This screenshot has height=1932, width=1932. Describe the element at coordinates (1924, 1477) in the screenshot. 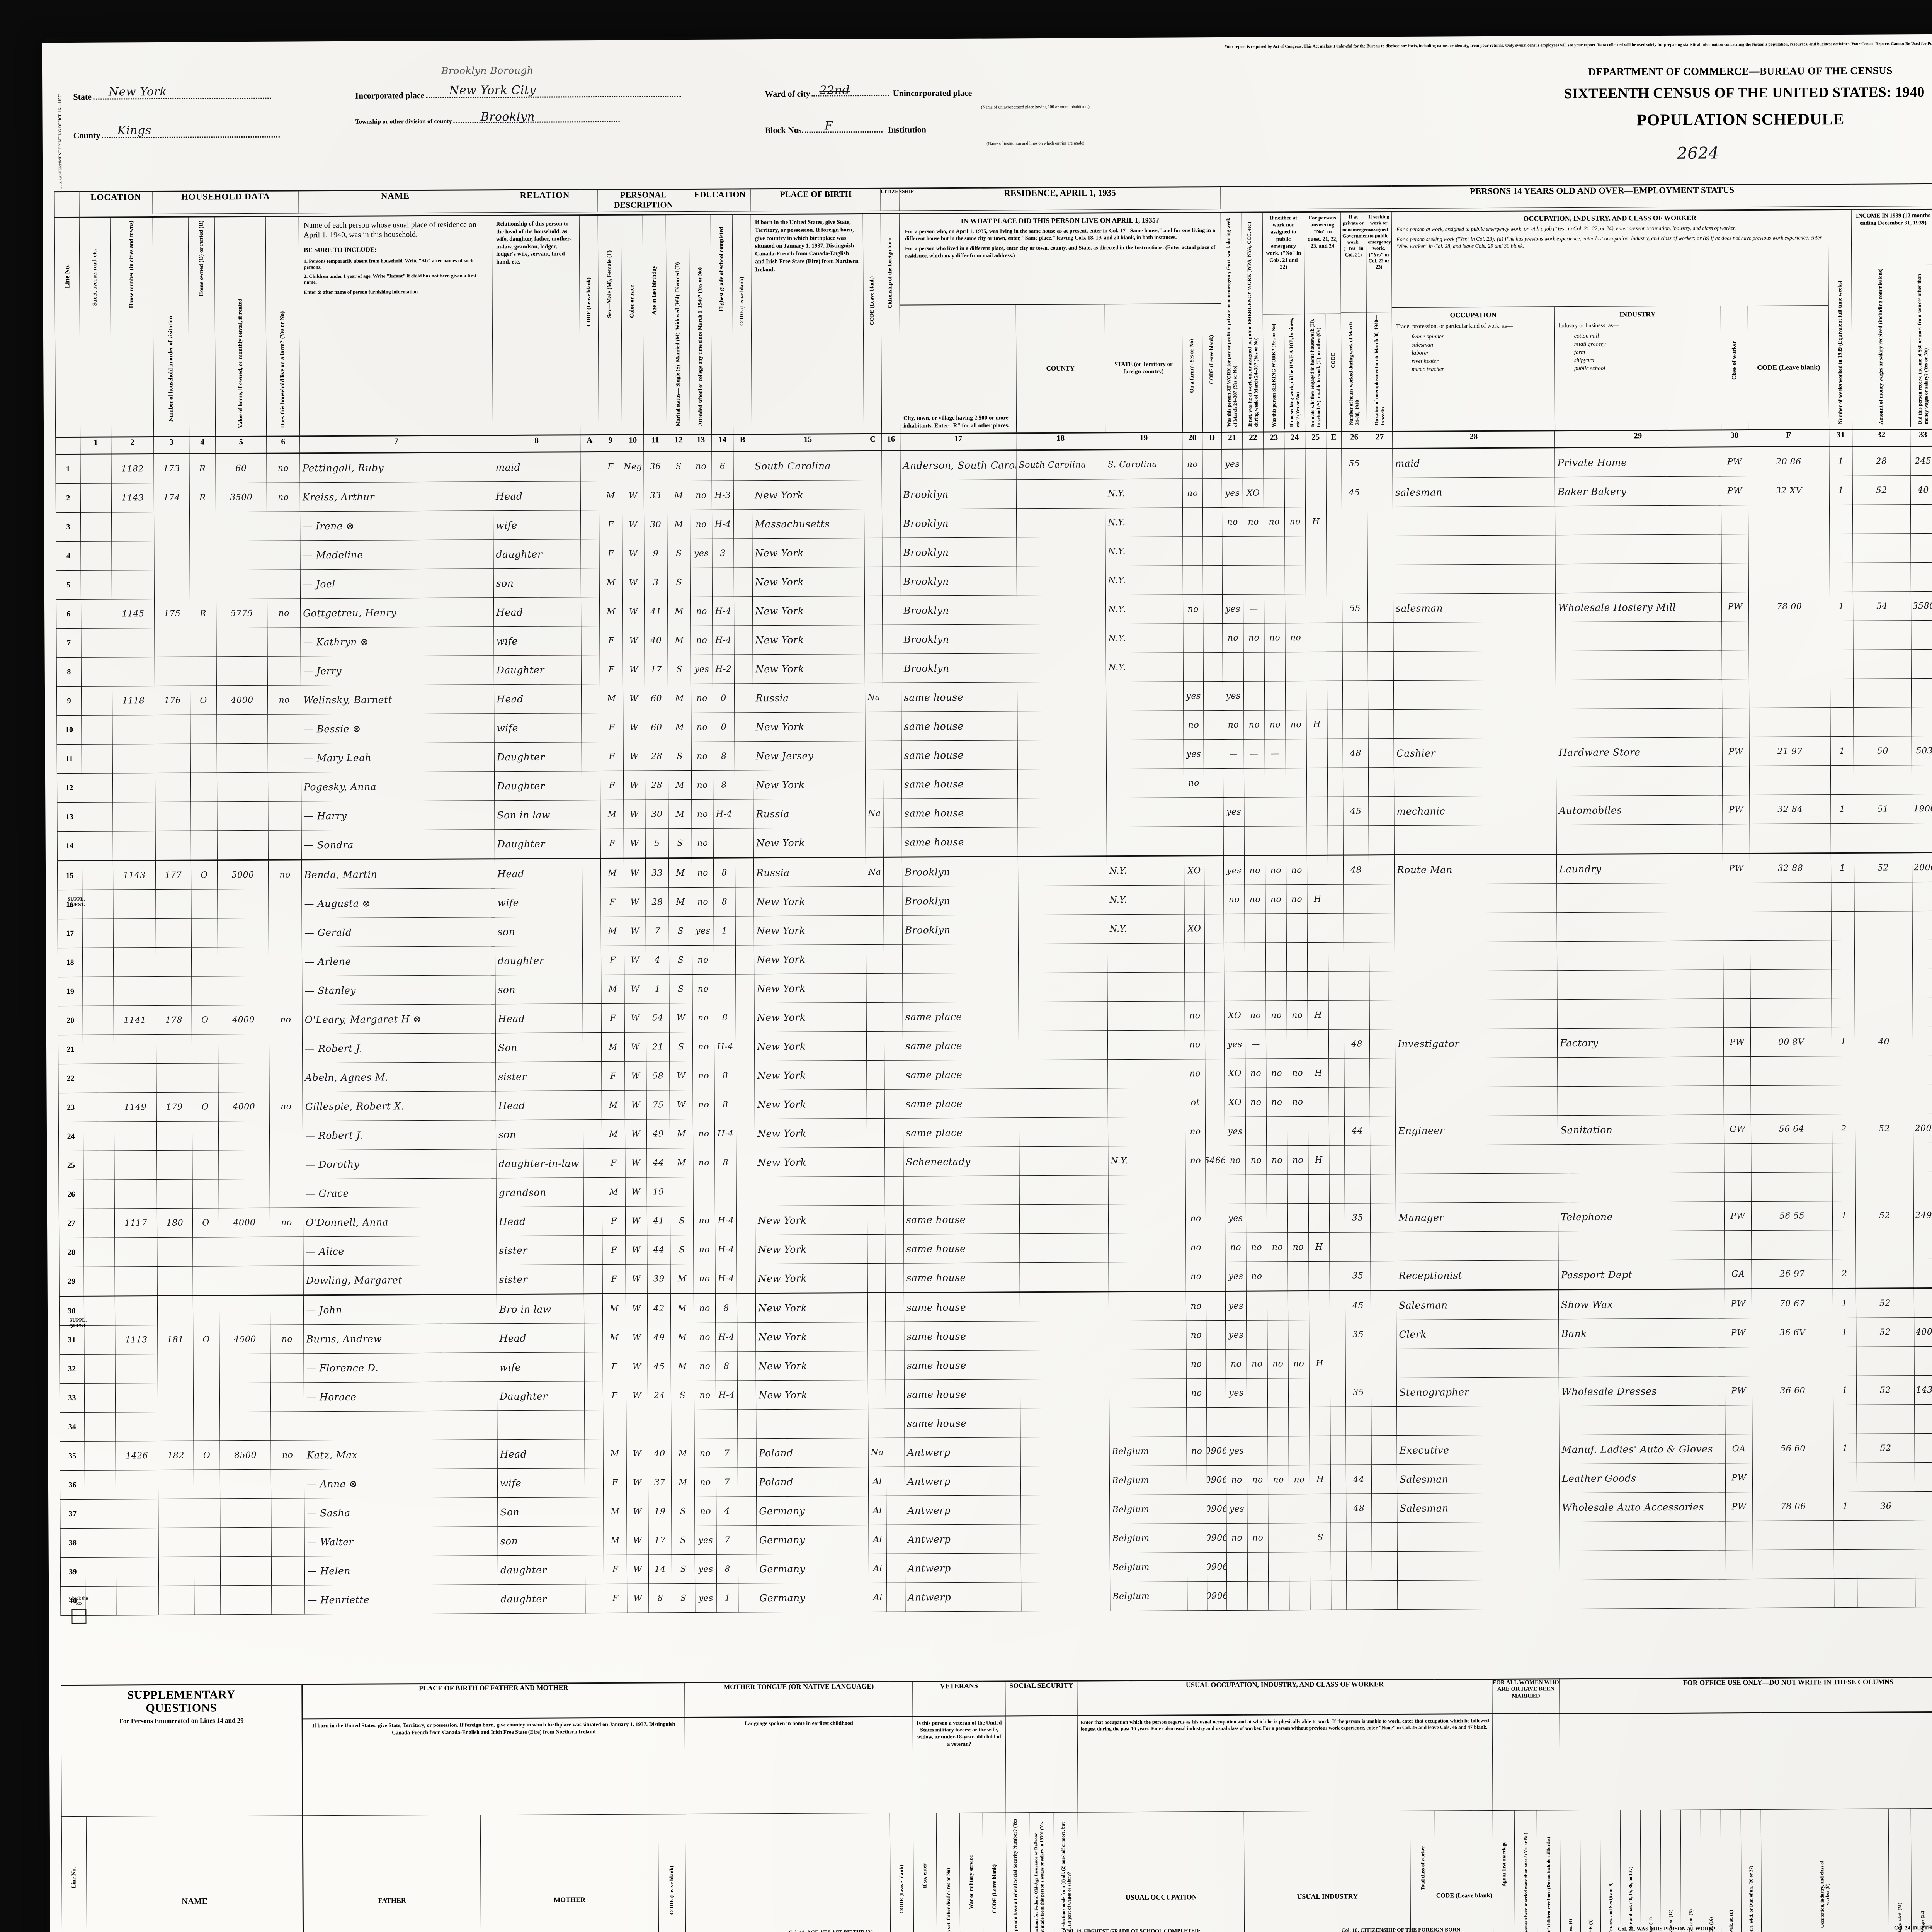

I see `cell-c33` at that location.